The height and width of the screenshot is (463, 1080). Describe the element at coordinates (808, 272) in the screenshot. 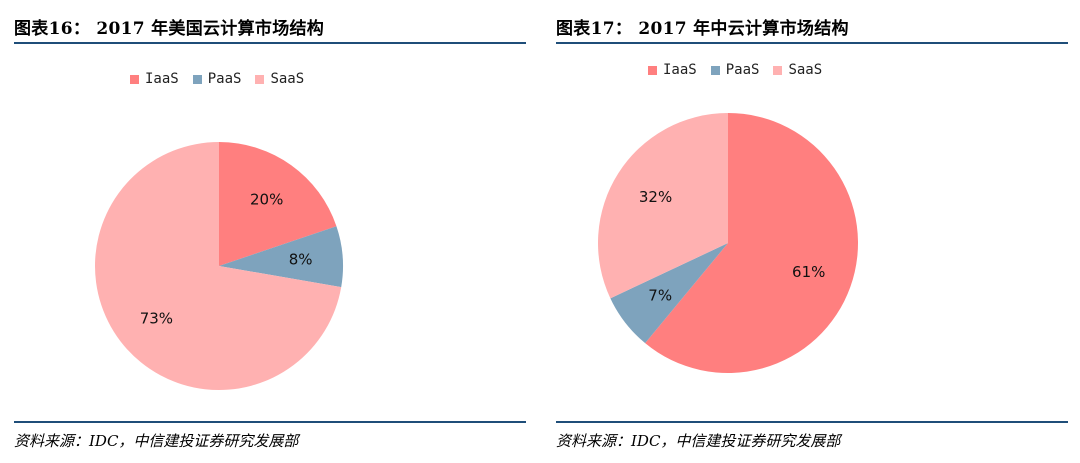

I see `slice-label-iaas: 61%` at that location.